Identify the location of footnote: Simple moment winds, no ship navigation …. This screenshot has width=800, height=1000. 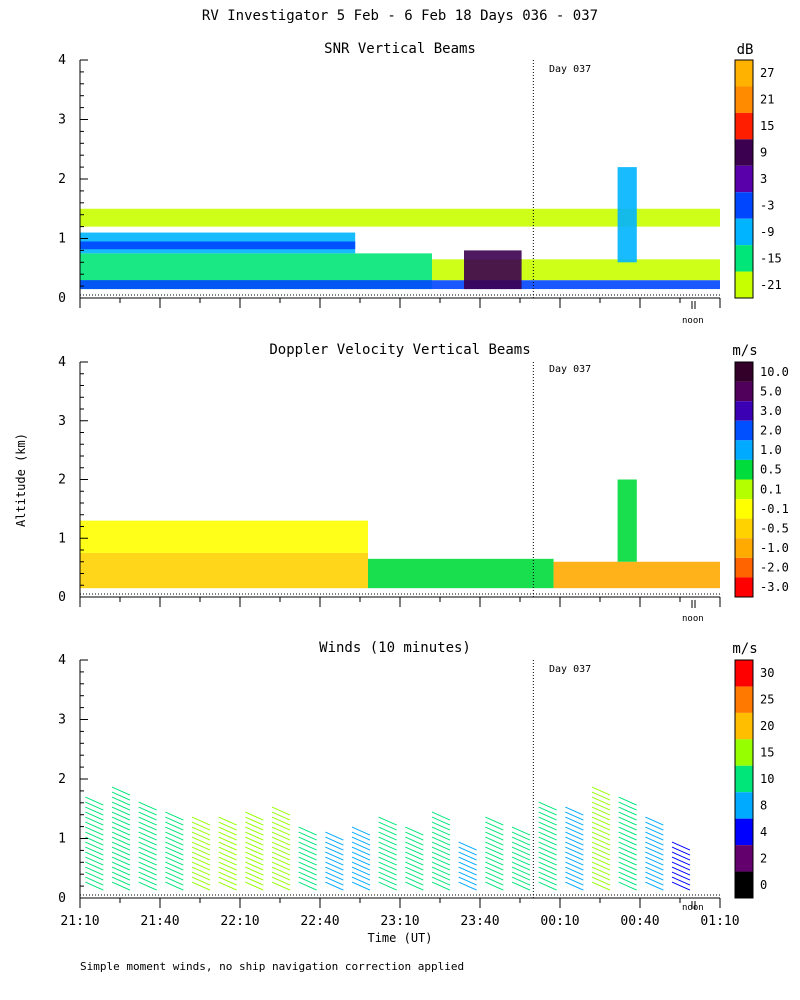
(272, 966).